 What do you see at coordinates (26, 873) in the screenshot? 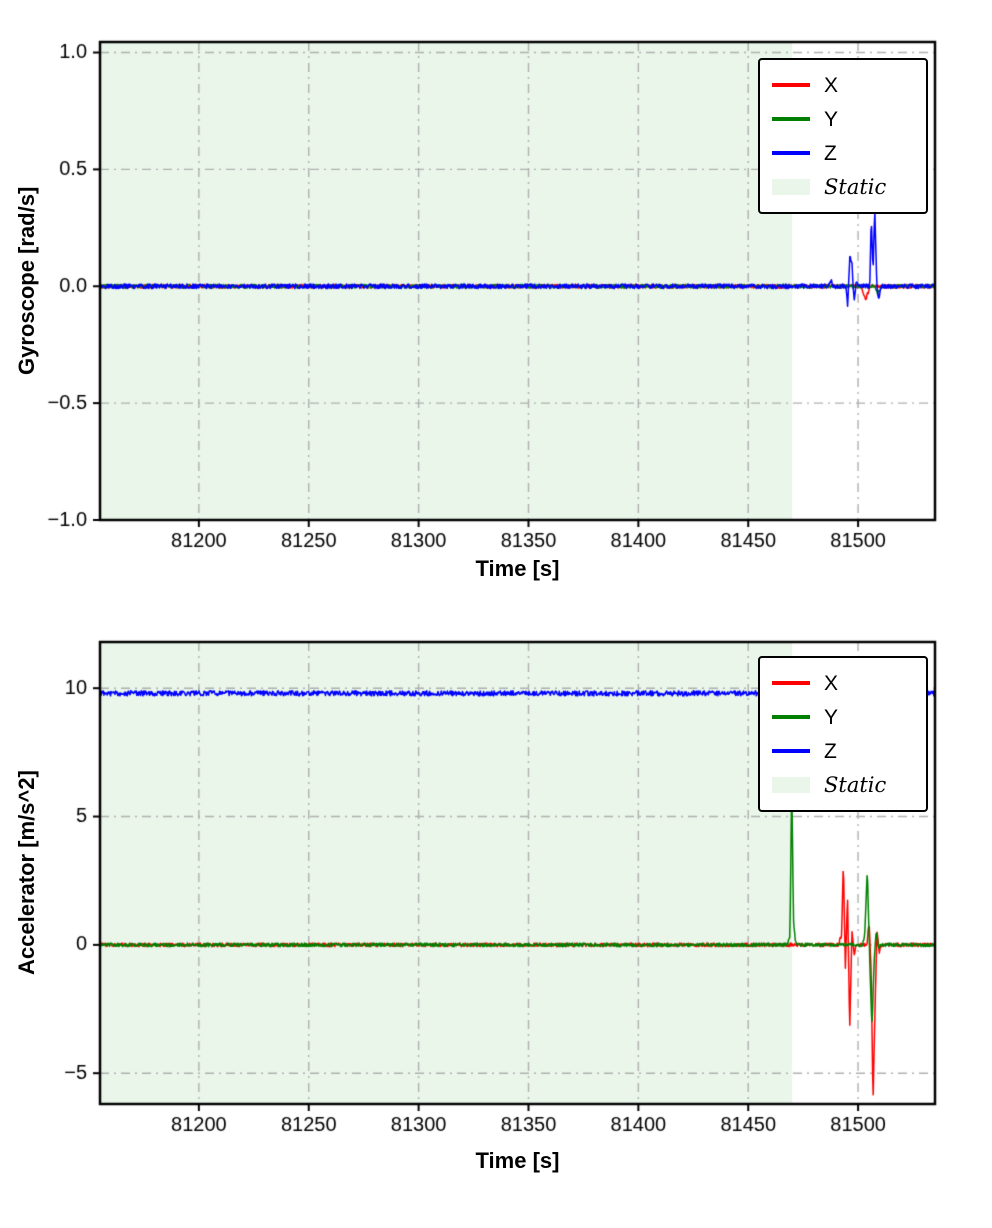
I see `accelerator-y-axis-label: Accelerator [m/s^2]` at bounding box center [26, 873].